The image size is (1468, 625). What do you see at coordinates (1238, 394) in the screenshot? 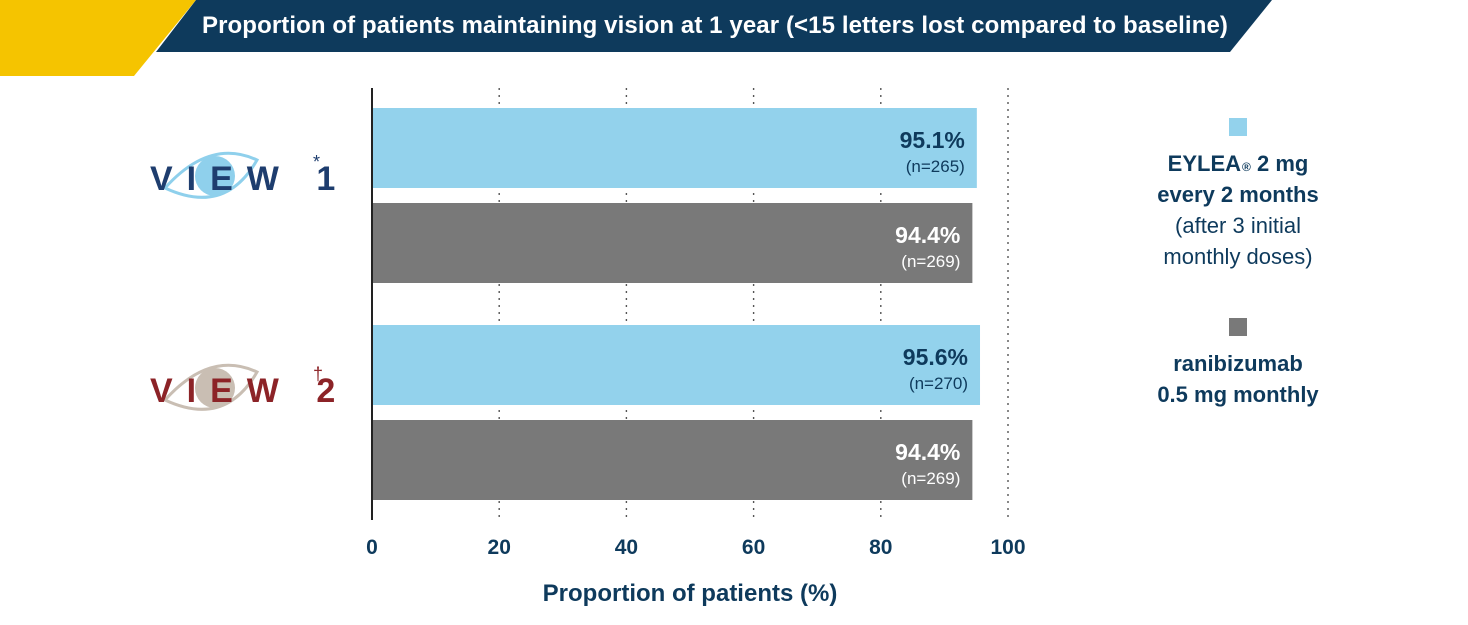
I see `legend-ranibizumab-line-2: 0.5 mg monthly` at bounding box center [1238, 394].